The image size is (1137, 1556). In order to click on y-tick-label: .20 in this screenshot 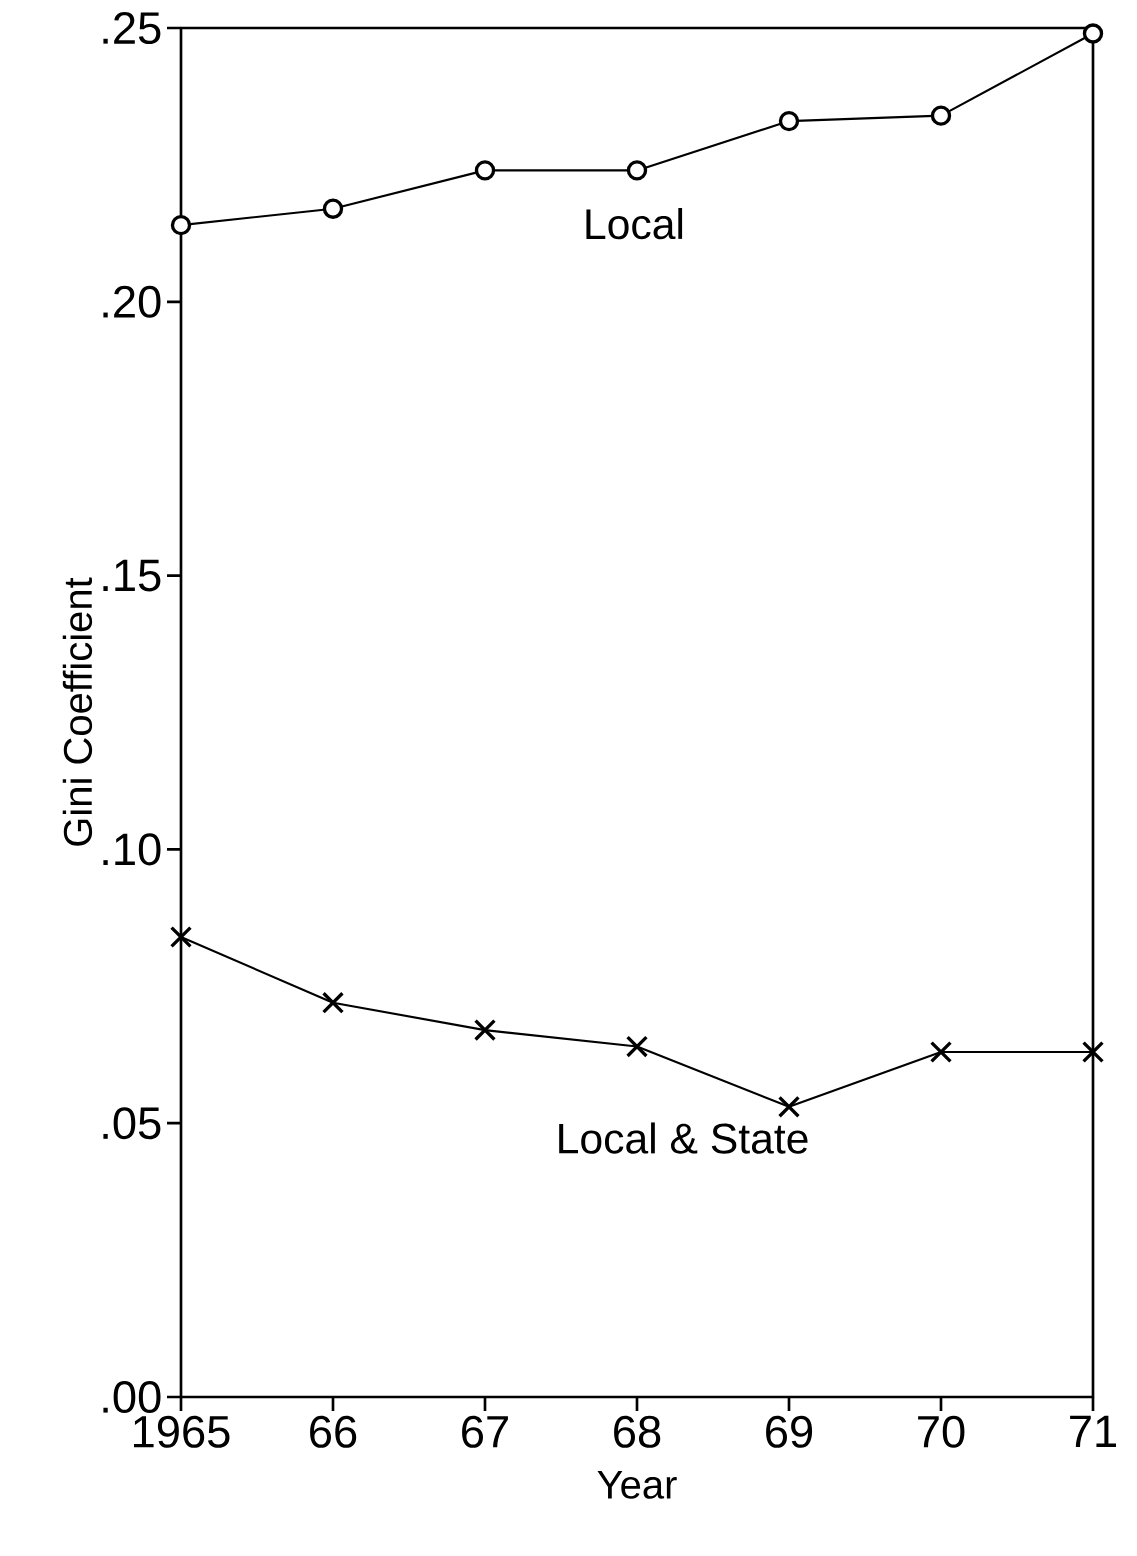, I will do `click(132, 301)`.